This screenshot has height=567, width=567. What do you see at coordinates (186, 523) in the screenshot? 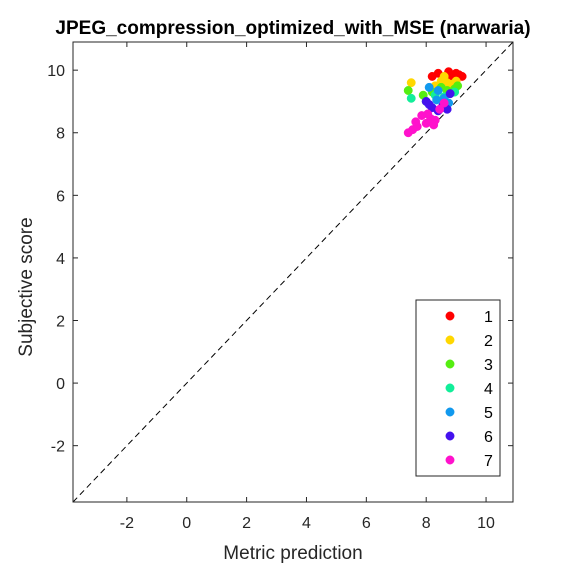
I see `x-tick-label: 0` at bounding box center [186, 523].